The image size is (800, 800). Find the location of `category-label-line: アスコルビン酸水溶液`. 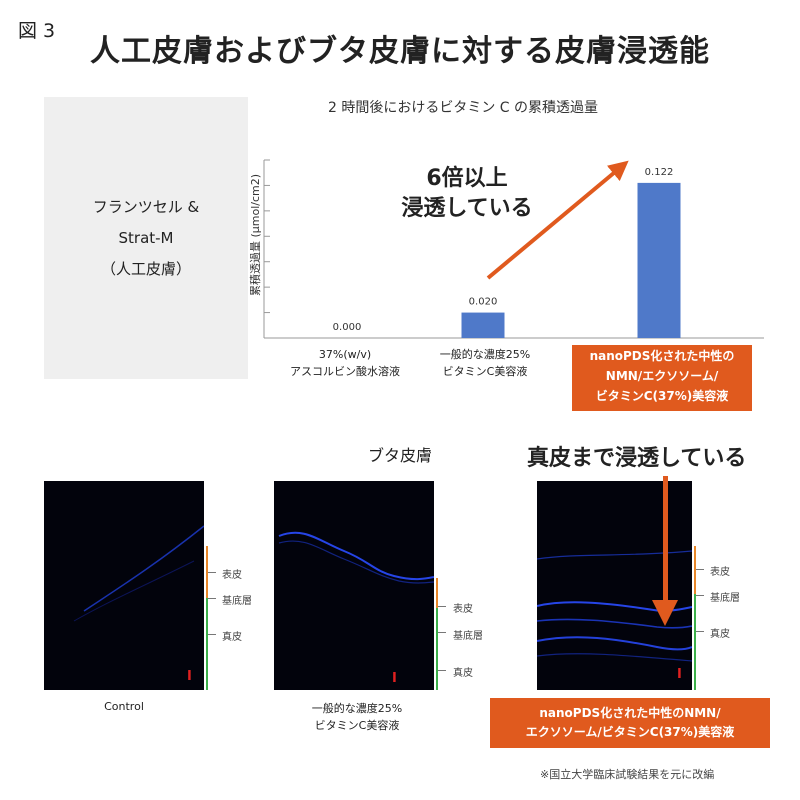

category-label-line: アスコルビン酸水溶液 is located at coordinates (345, 371).